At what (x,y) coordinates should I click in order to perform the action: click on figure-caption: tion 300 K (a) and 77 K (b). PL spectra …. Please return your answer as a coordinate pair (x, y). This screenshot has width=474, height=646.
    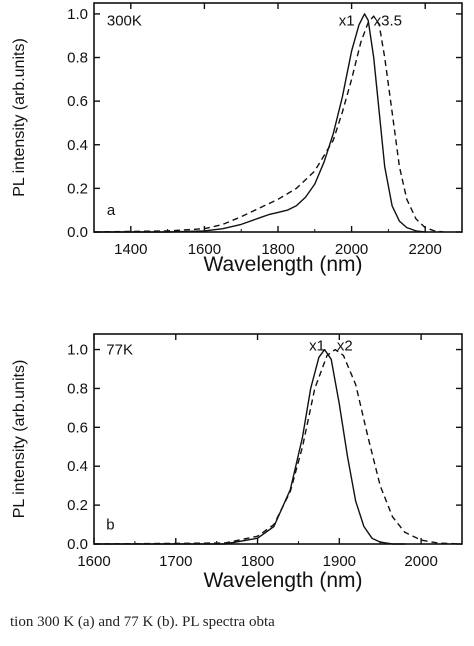
    Looking at the image, I should click on (142, 622).